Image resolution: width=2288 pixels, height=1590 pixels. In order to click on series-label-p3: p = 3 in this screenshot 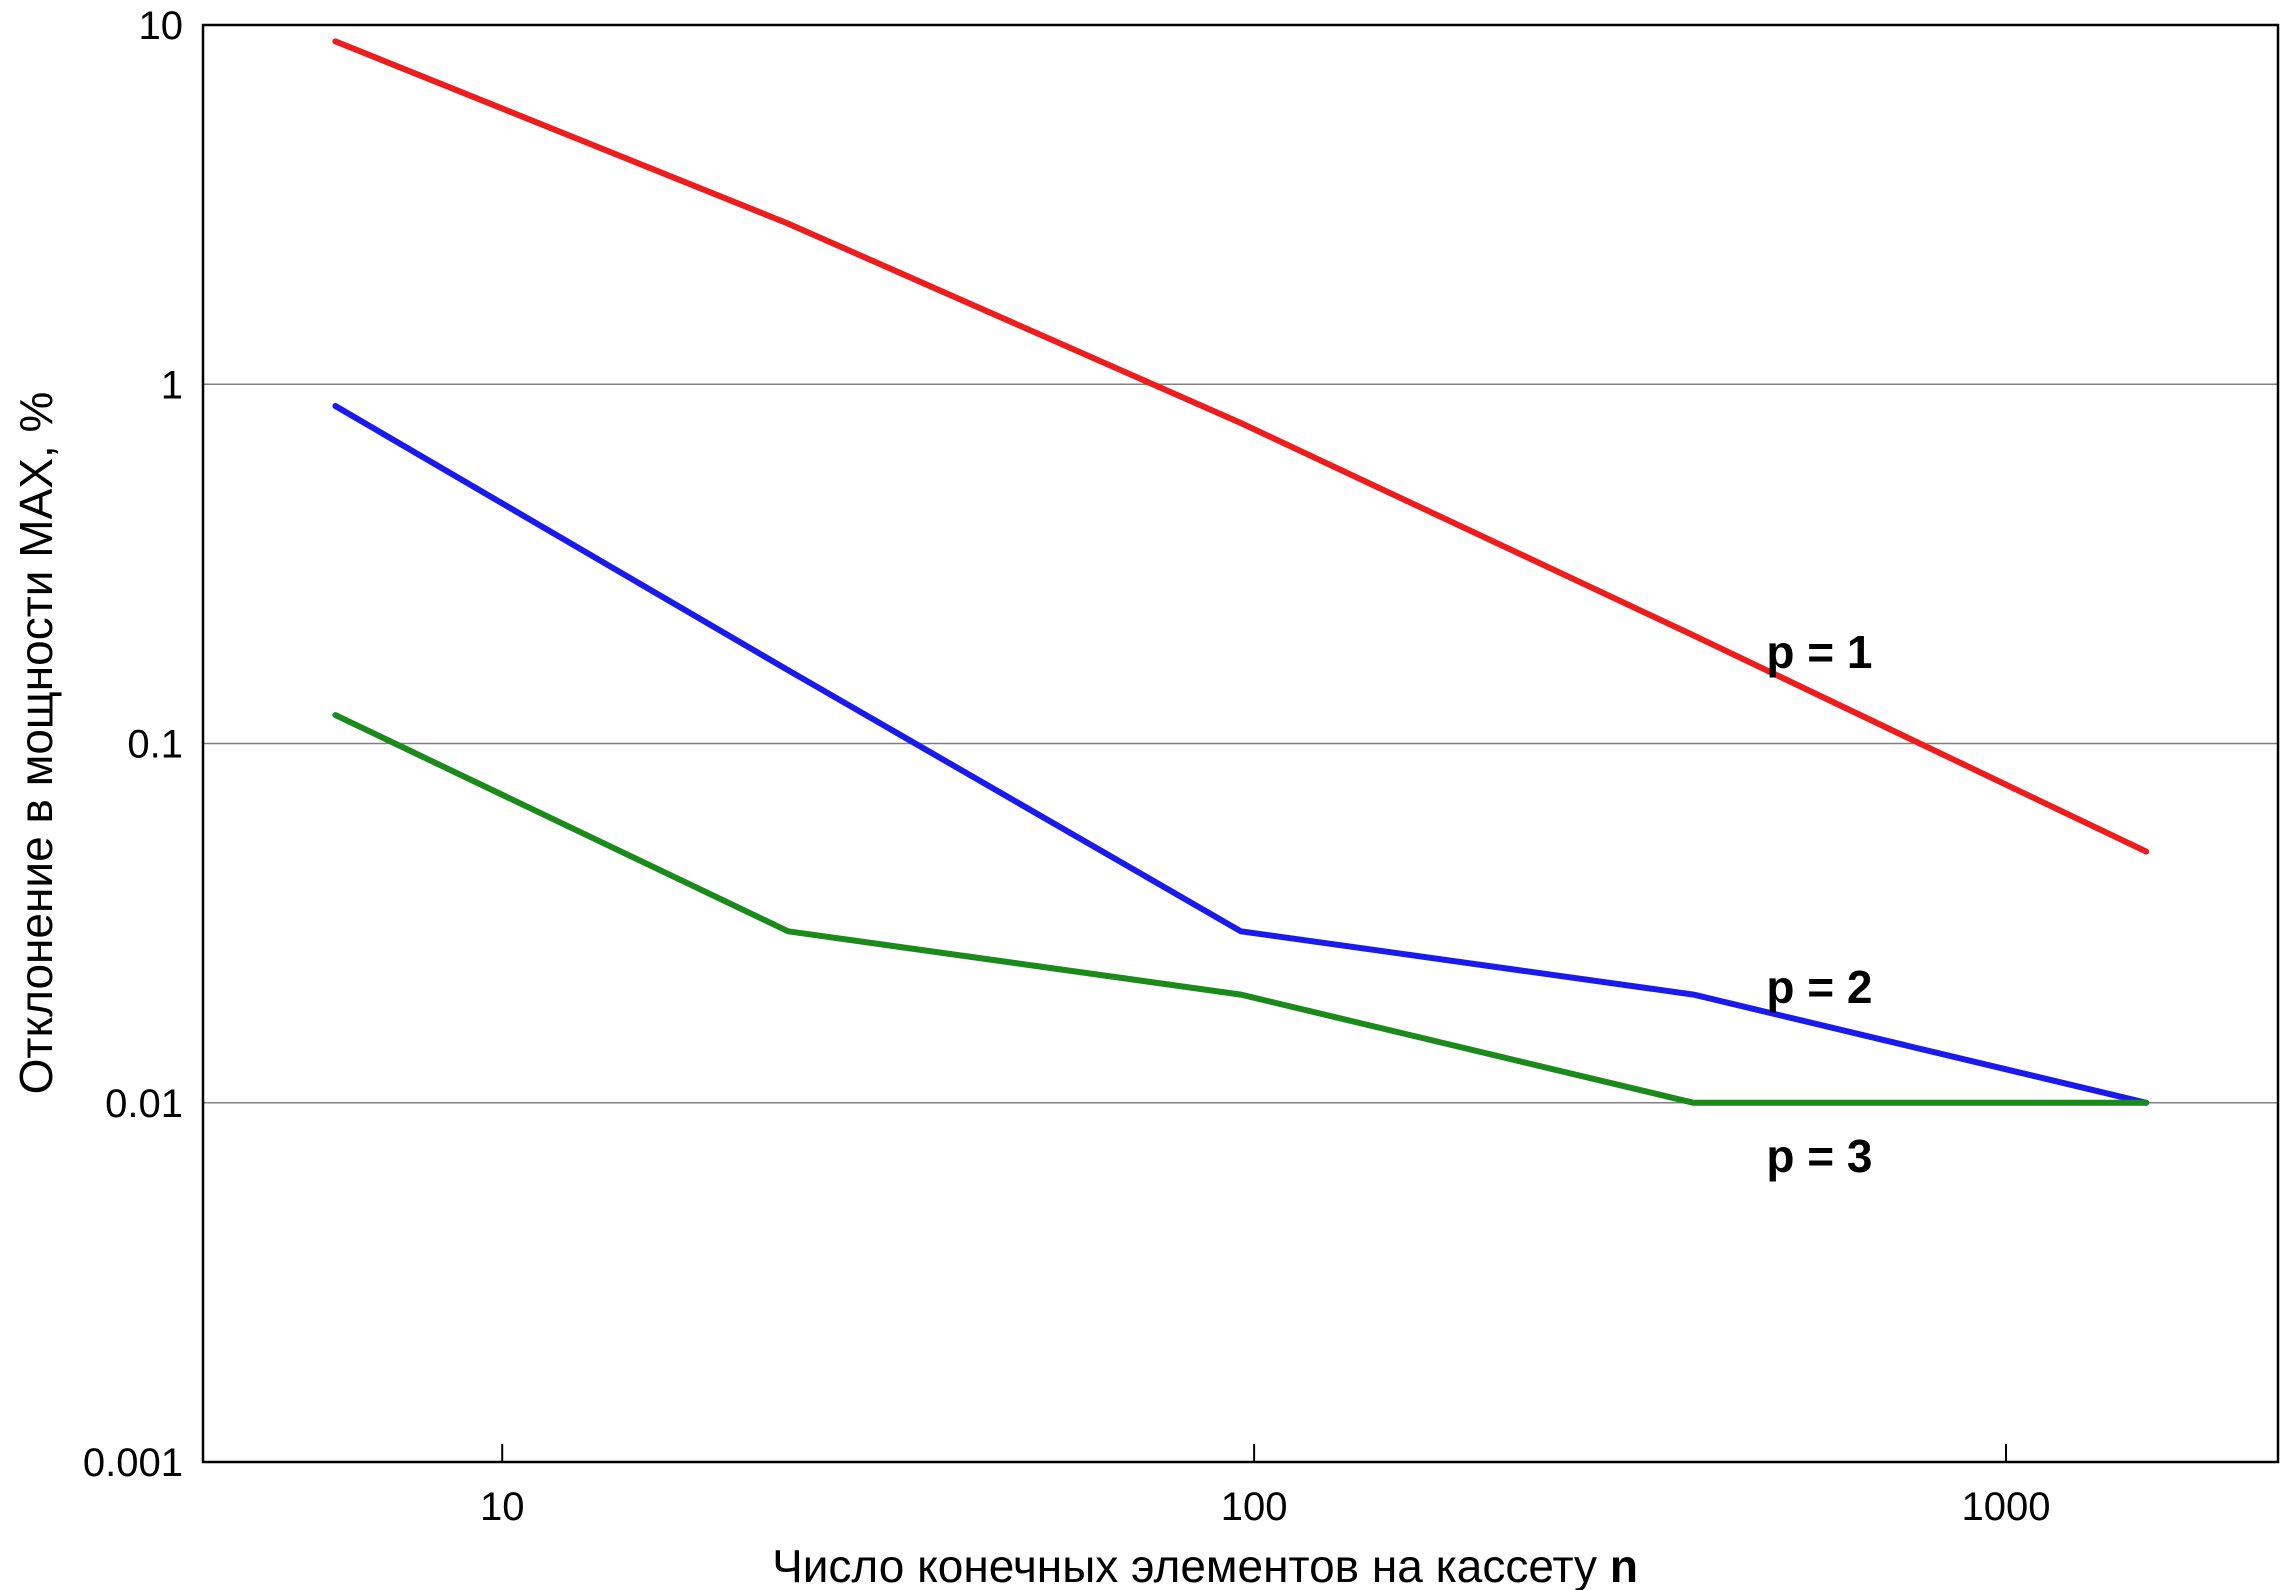, I will do `click(1819, 1156)`.